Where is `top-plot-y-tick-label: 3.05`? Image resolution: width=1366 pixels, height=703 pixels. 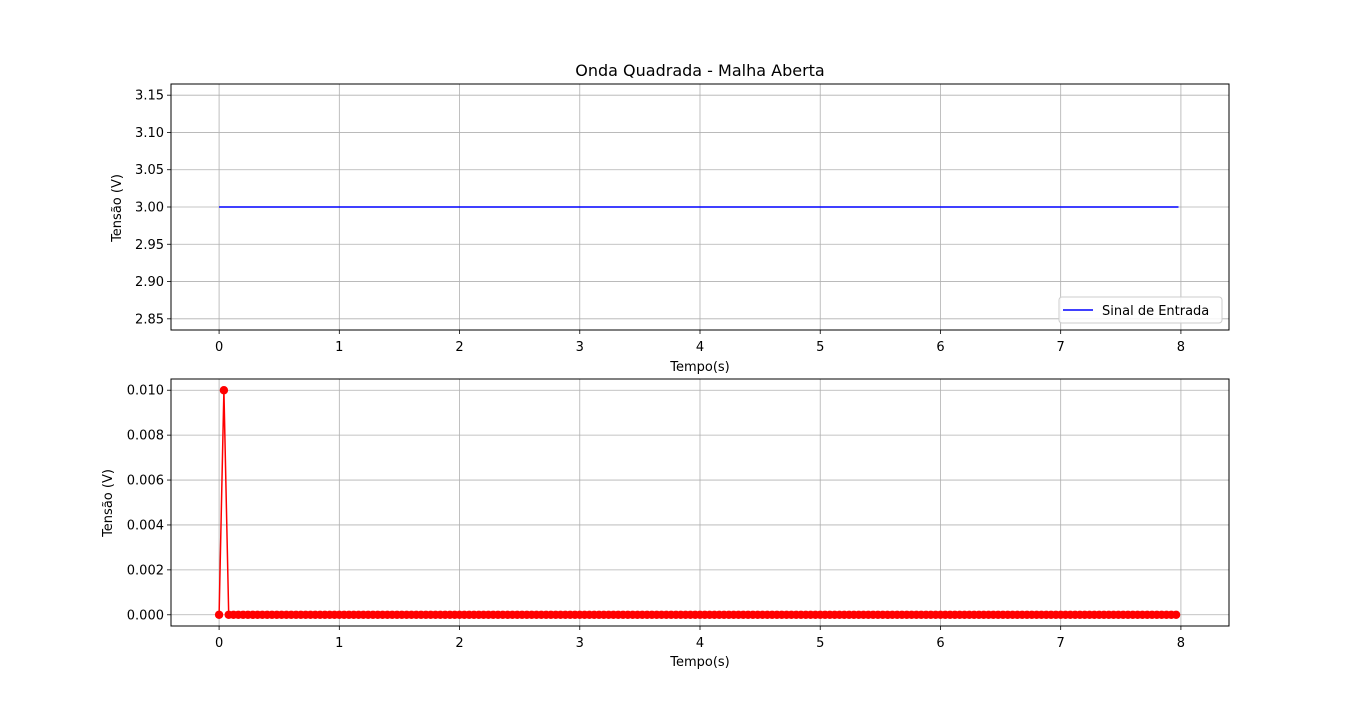
top-plot-y-tick-label: 3.05 is located at coordinates (149, 170).